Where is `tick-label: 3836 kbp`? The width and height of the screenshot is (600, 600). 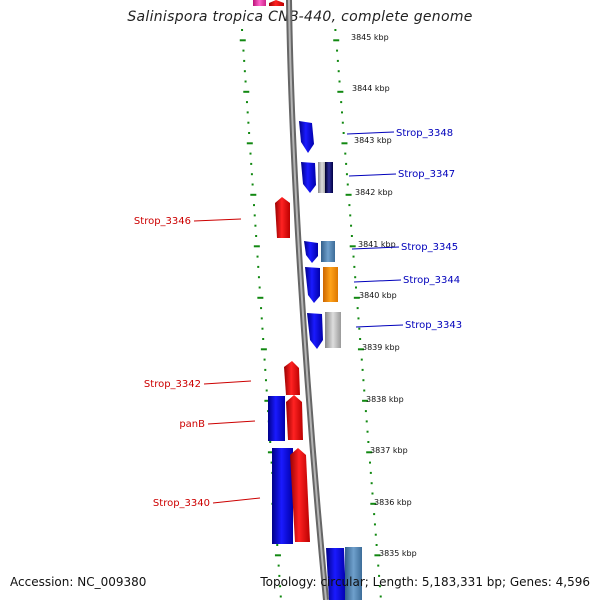 tick-label: 3836 kbp is located at coordinates (393, 502).